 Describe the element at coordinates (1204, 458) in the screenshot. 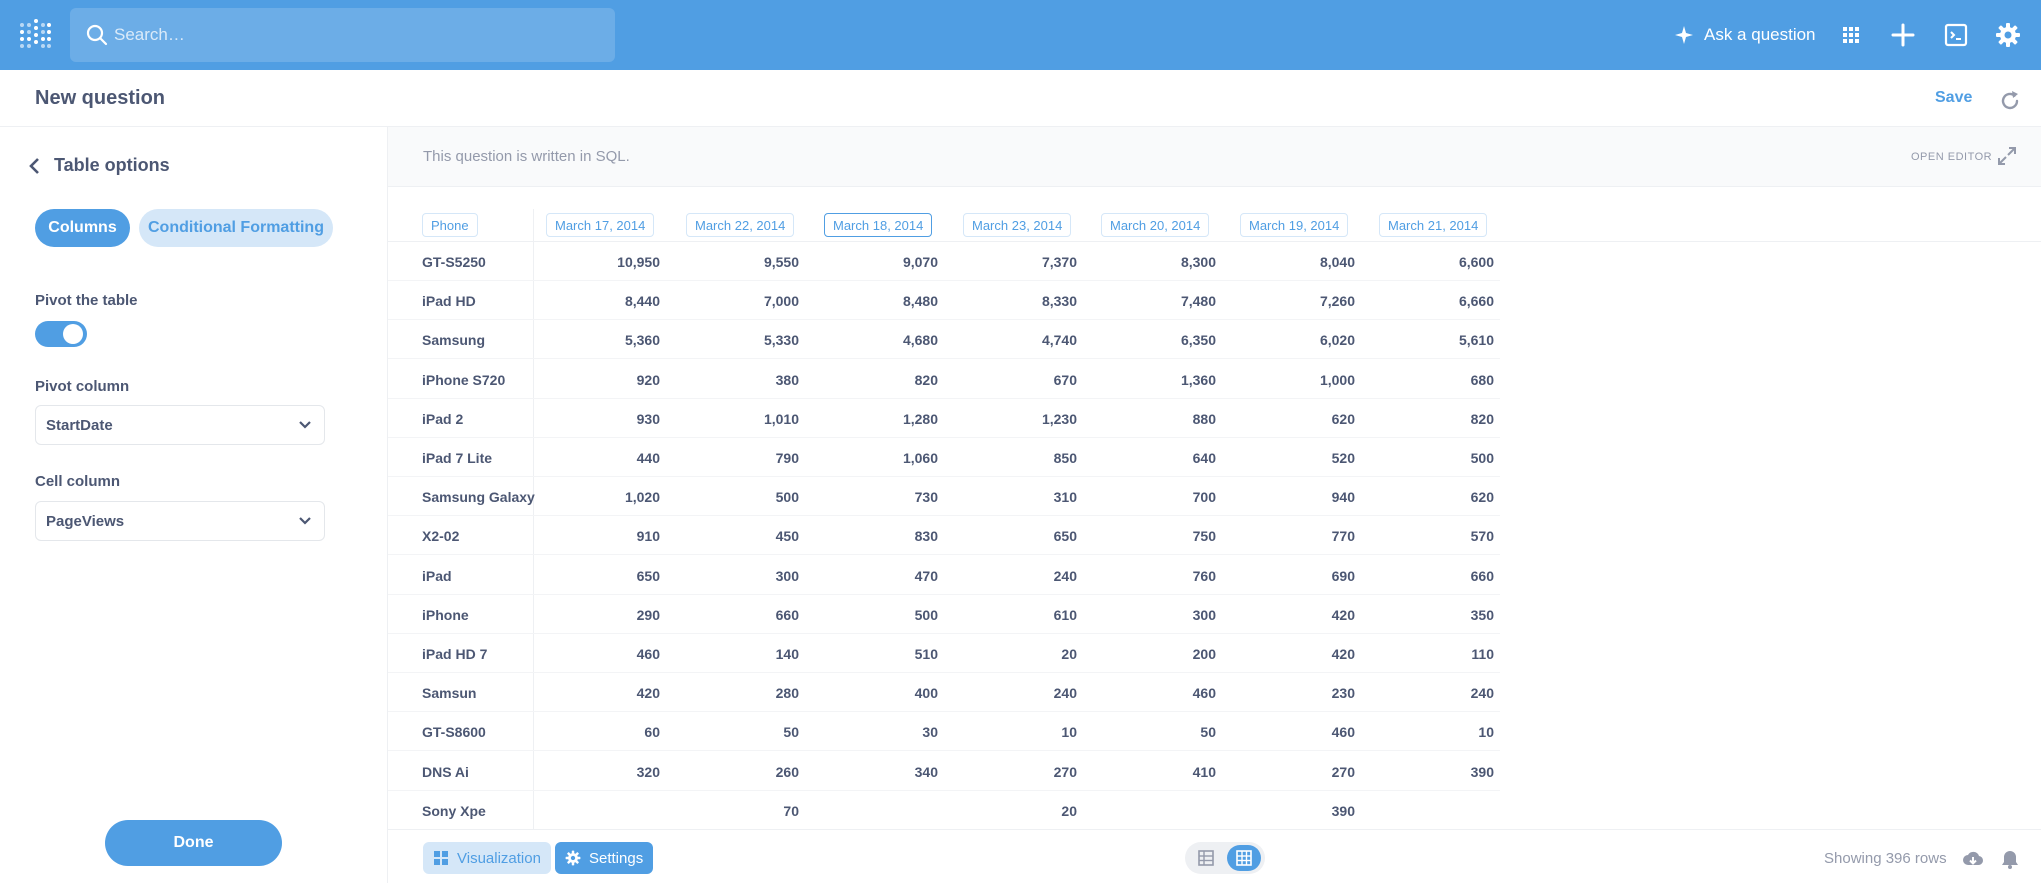

I see `table-cell: 640` at that location.